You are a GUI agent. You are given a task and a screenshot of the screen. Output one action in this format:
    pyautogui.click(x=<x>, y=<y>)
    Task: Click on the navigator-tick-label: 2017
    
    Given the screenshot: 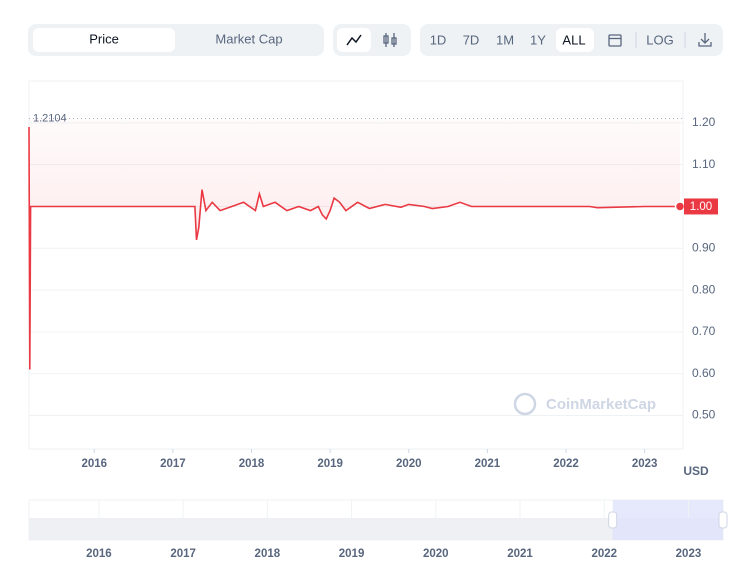 What is the action you would take?
    pyautogui.click(x=183, y=554)
    